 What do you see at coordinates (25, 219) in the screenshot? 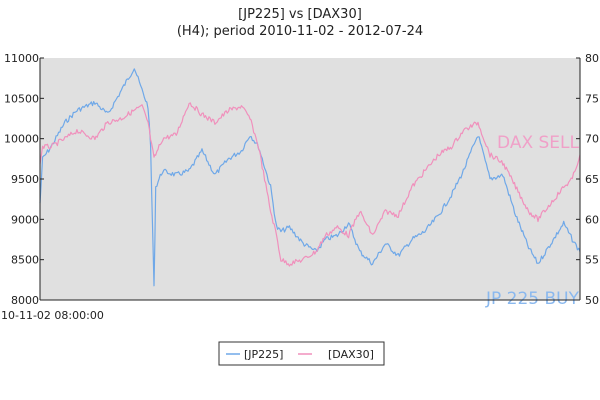
I see `left-tick-label: 9000` at bounding box center [25, 219].